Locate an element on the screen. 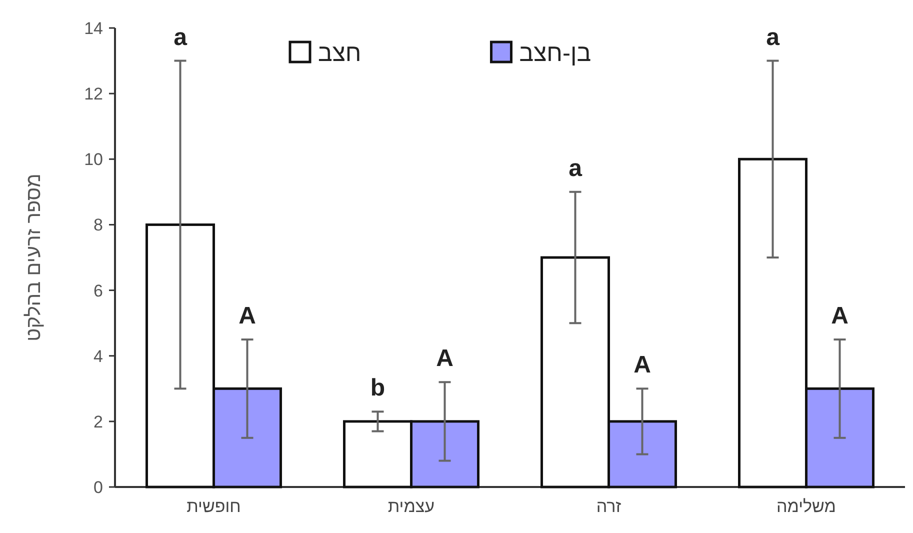  y-tick-label: 14 is located at coordinates (93, 28).